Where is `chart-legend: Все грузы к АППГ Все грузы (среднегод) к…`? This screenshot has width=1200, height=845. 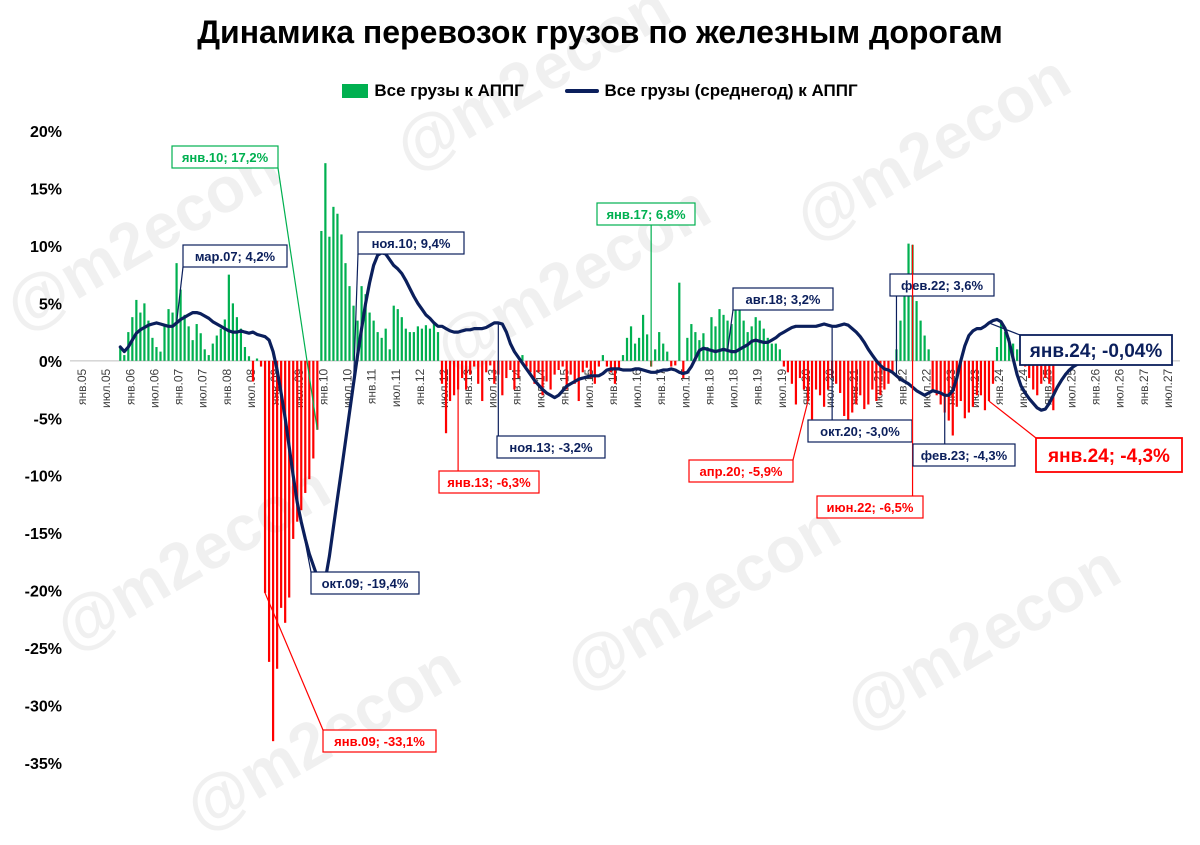
chart-legend: Все грузы к АППГ Все грузы (среднегод) к… is located at coordinates (600, 90).